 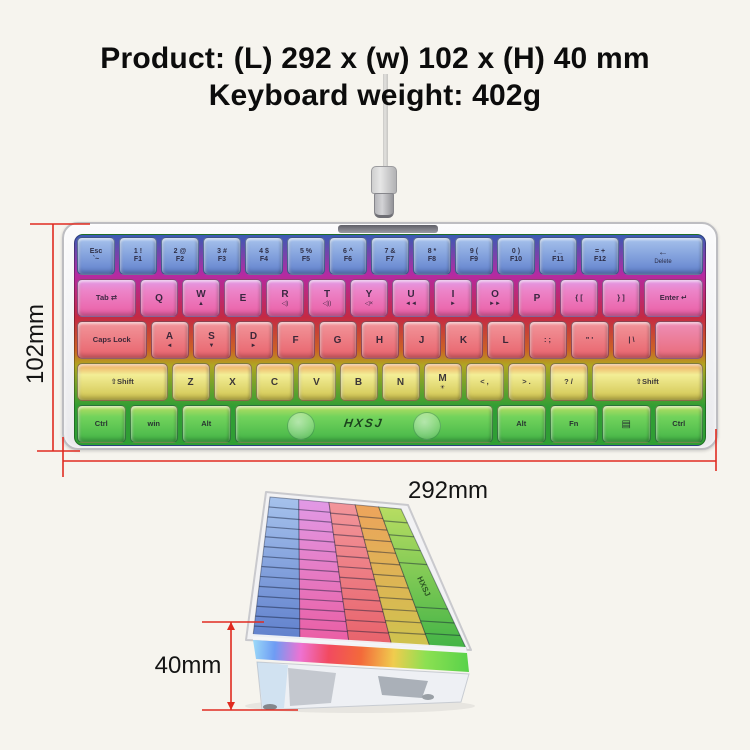 I want to click on key-r3-c6: N, so click(x=400, y=382).